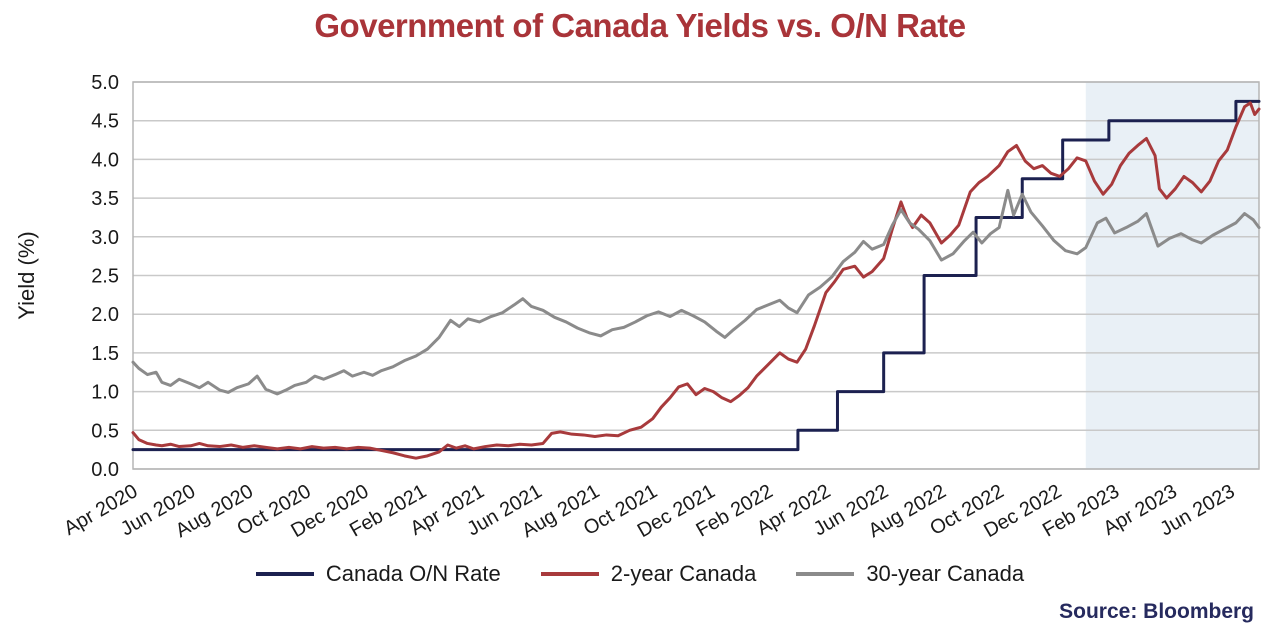  What do you see at coordinates (105, 238) in the screenshot?
I see `y-tick-label: 3.0` at bounding box center [105, 238].